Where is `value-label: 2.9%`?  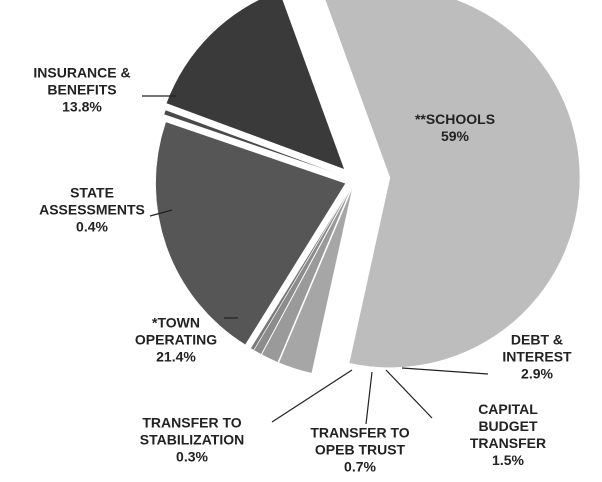 value-label: 2.9% is located at coordinates (537, 373).